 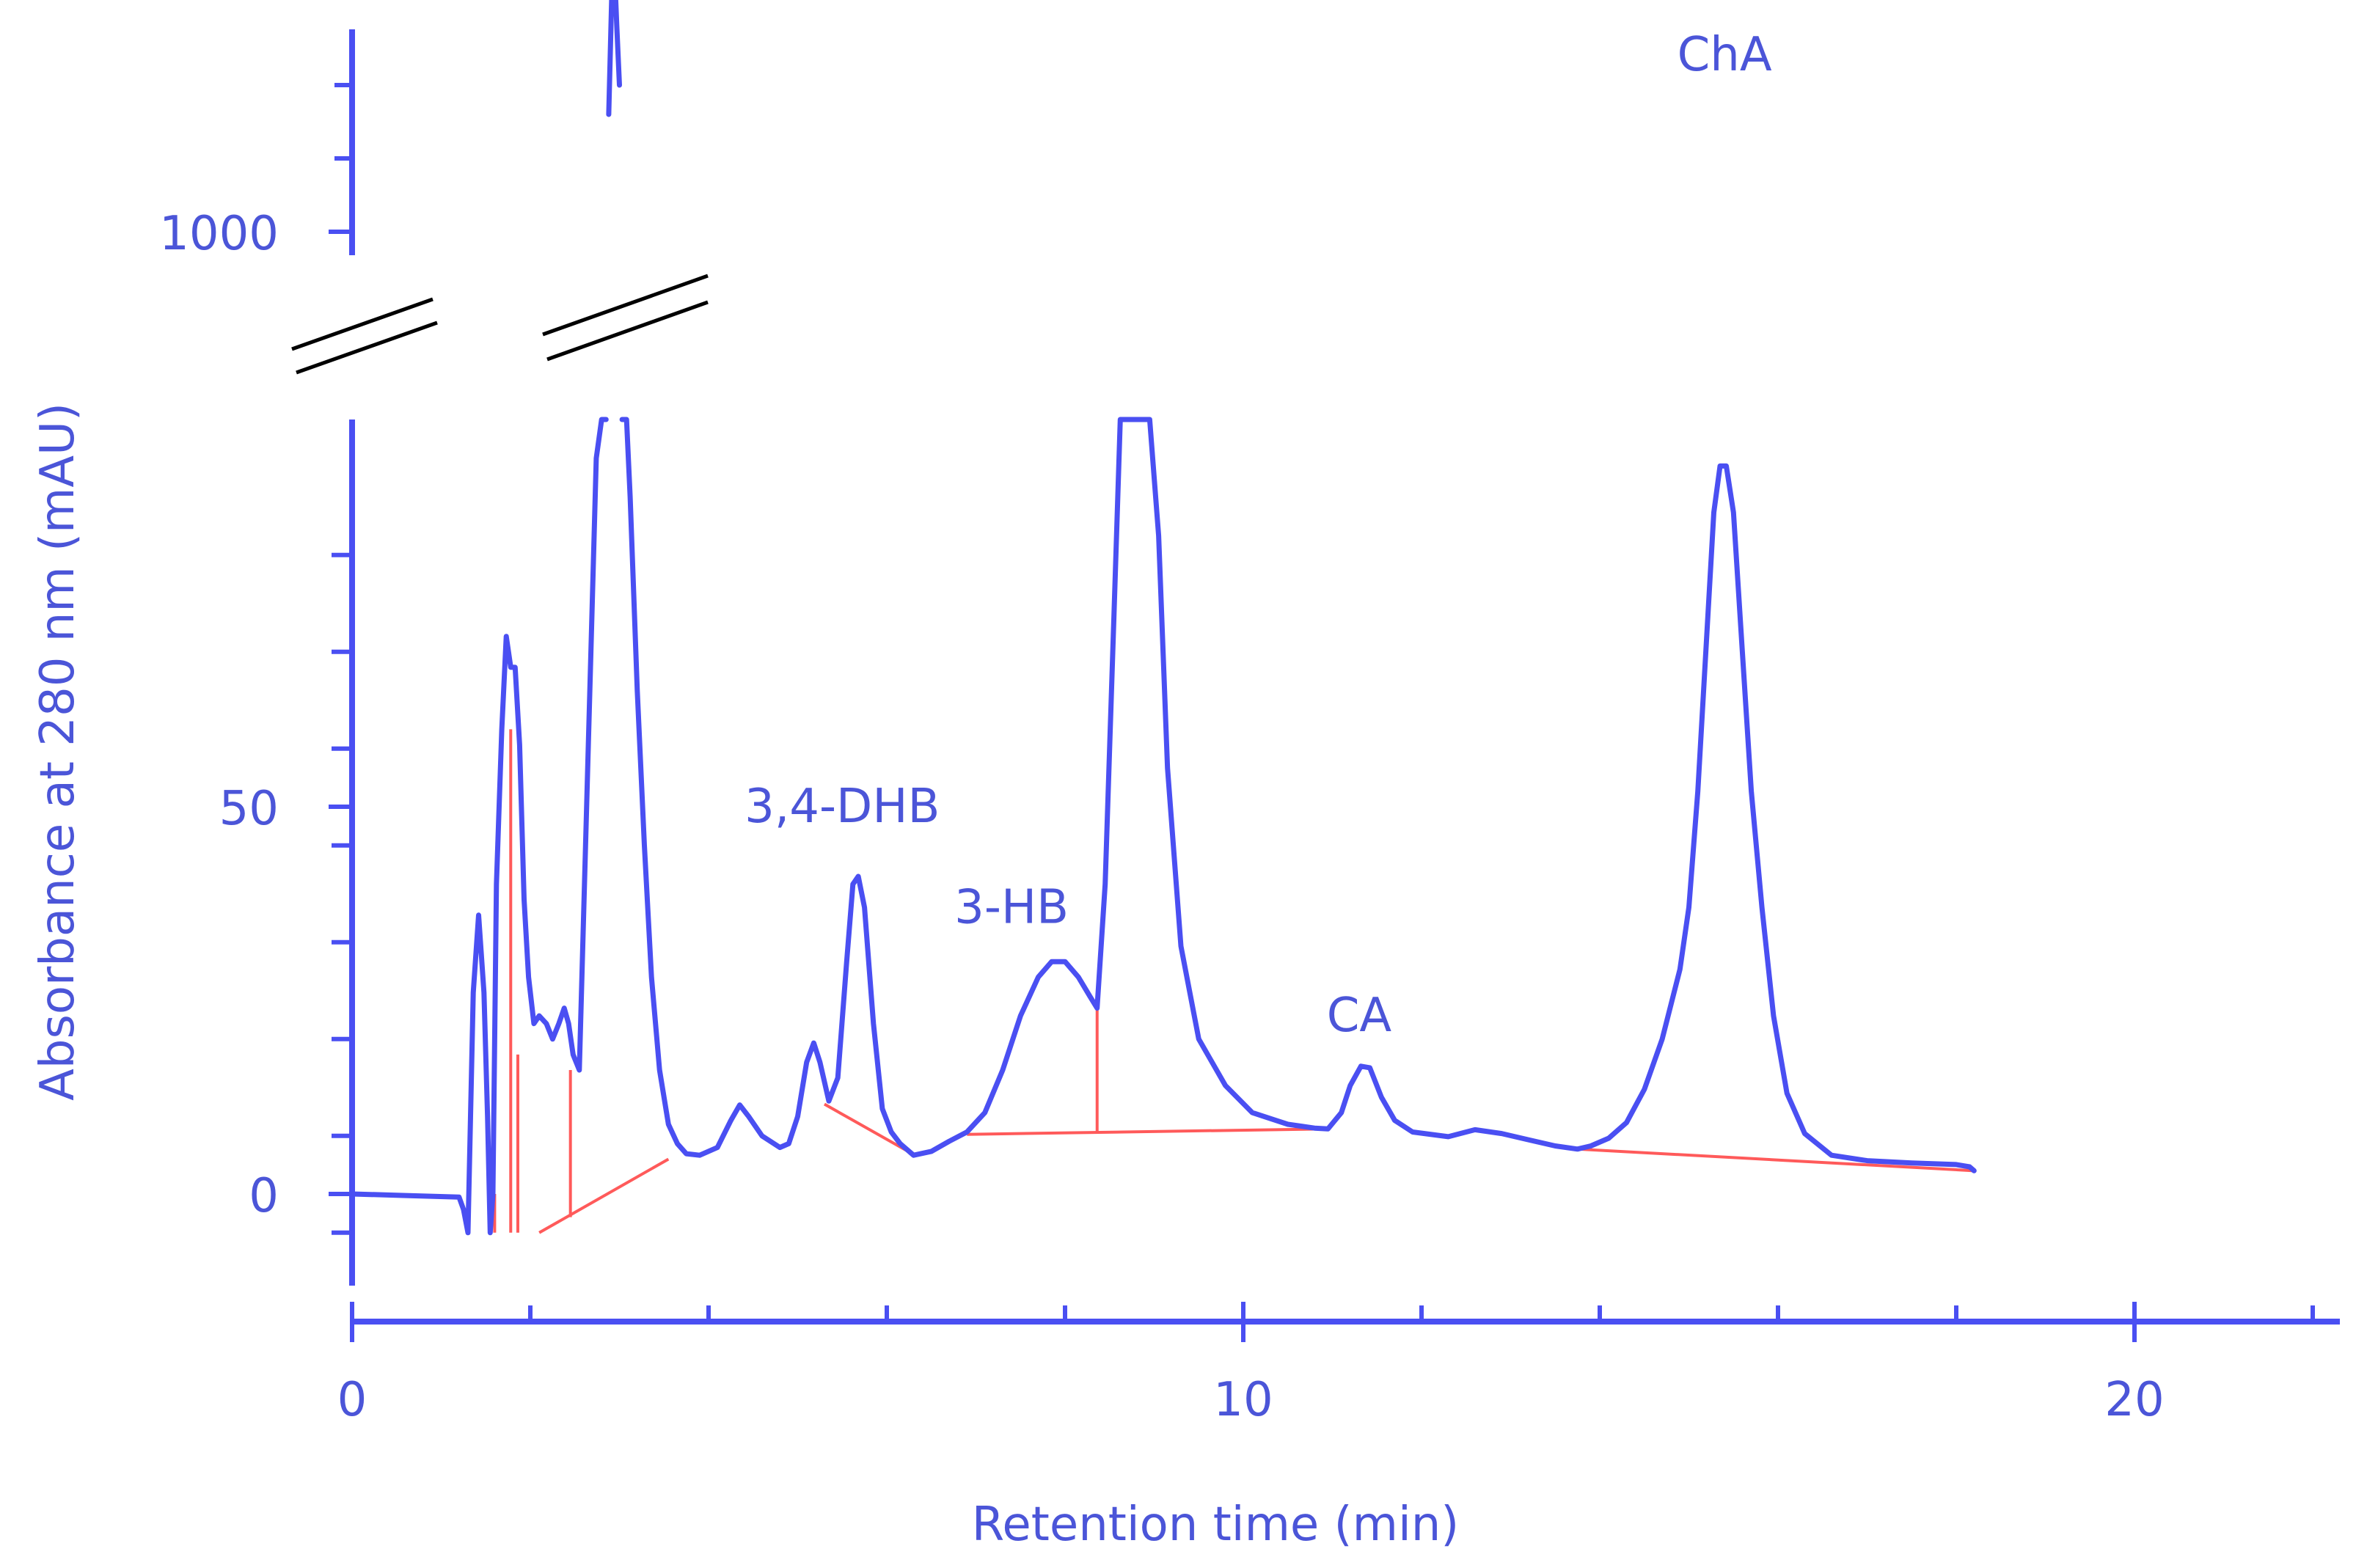 I want to click on x-tick-label: 20, so click(x=2134, y=1400).